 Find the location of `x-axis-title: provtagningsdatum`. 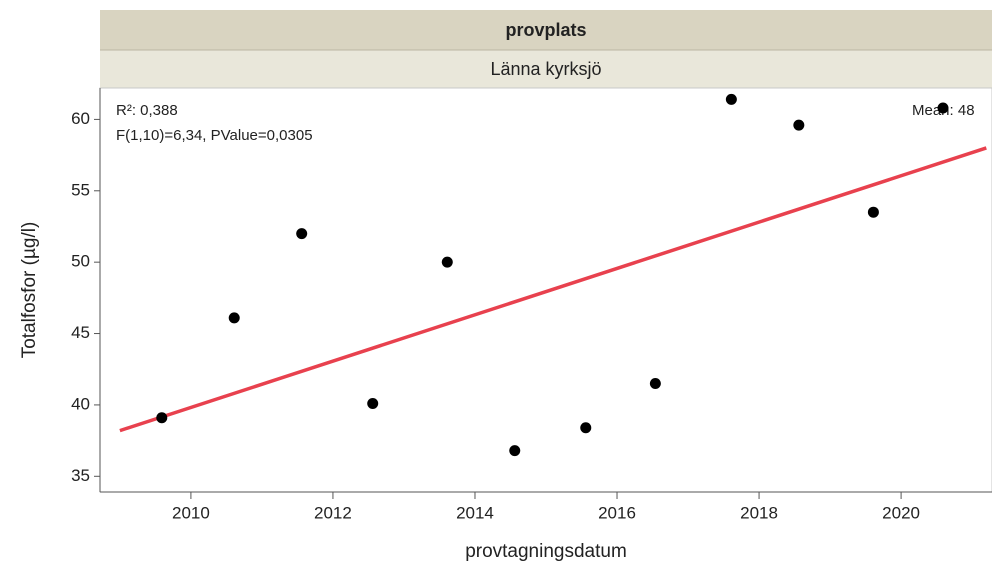

x-axis-title: provtagningsdatum is located at coordinates (546, 551).